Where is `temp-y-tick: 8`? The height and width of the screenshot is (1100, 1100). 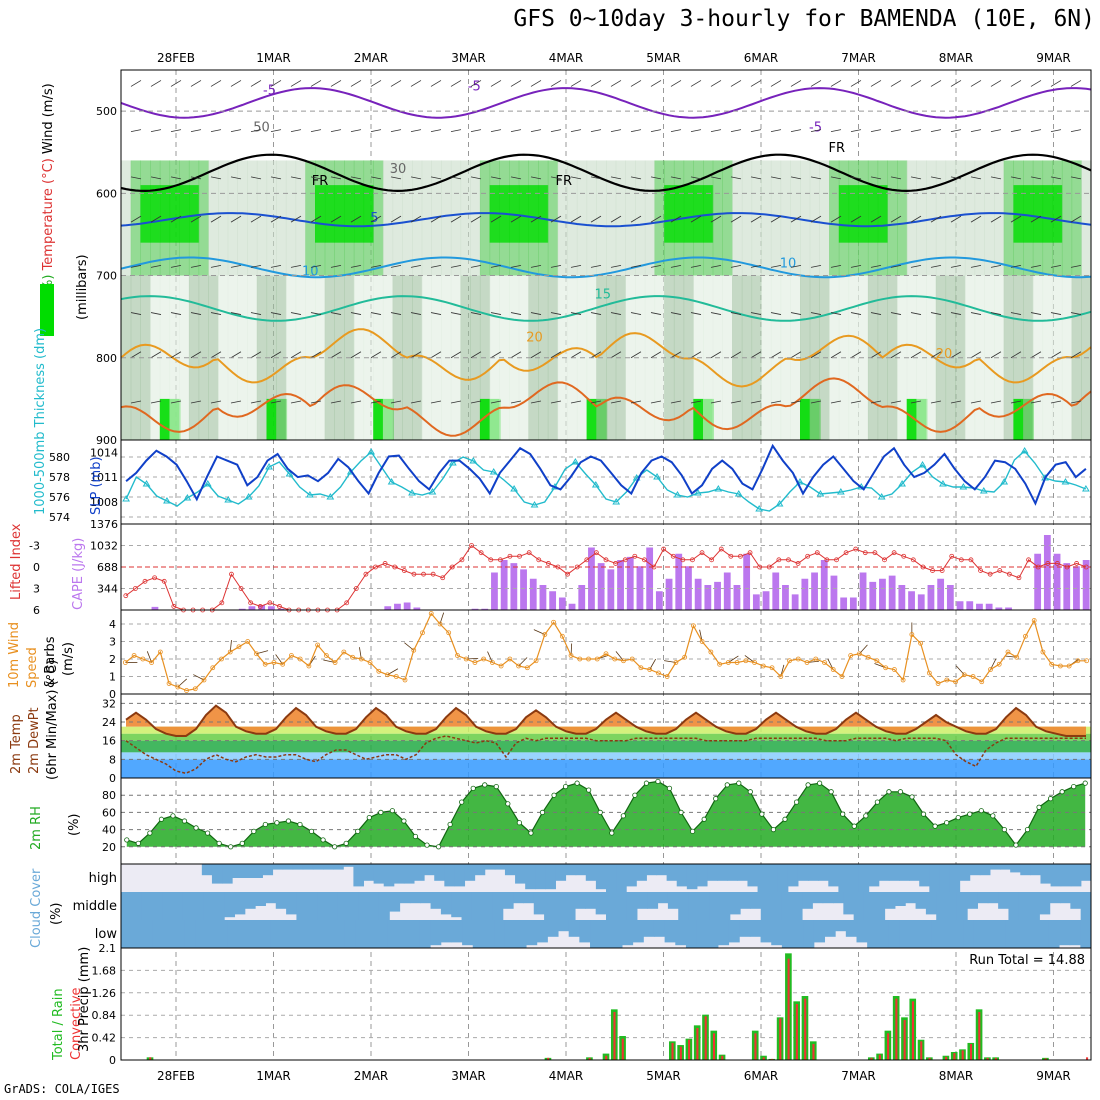
temp-y-tick: 8 is located at coordinates (112, 759).